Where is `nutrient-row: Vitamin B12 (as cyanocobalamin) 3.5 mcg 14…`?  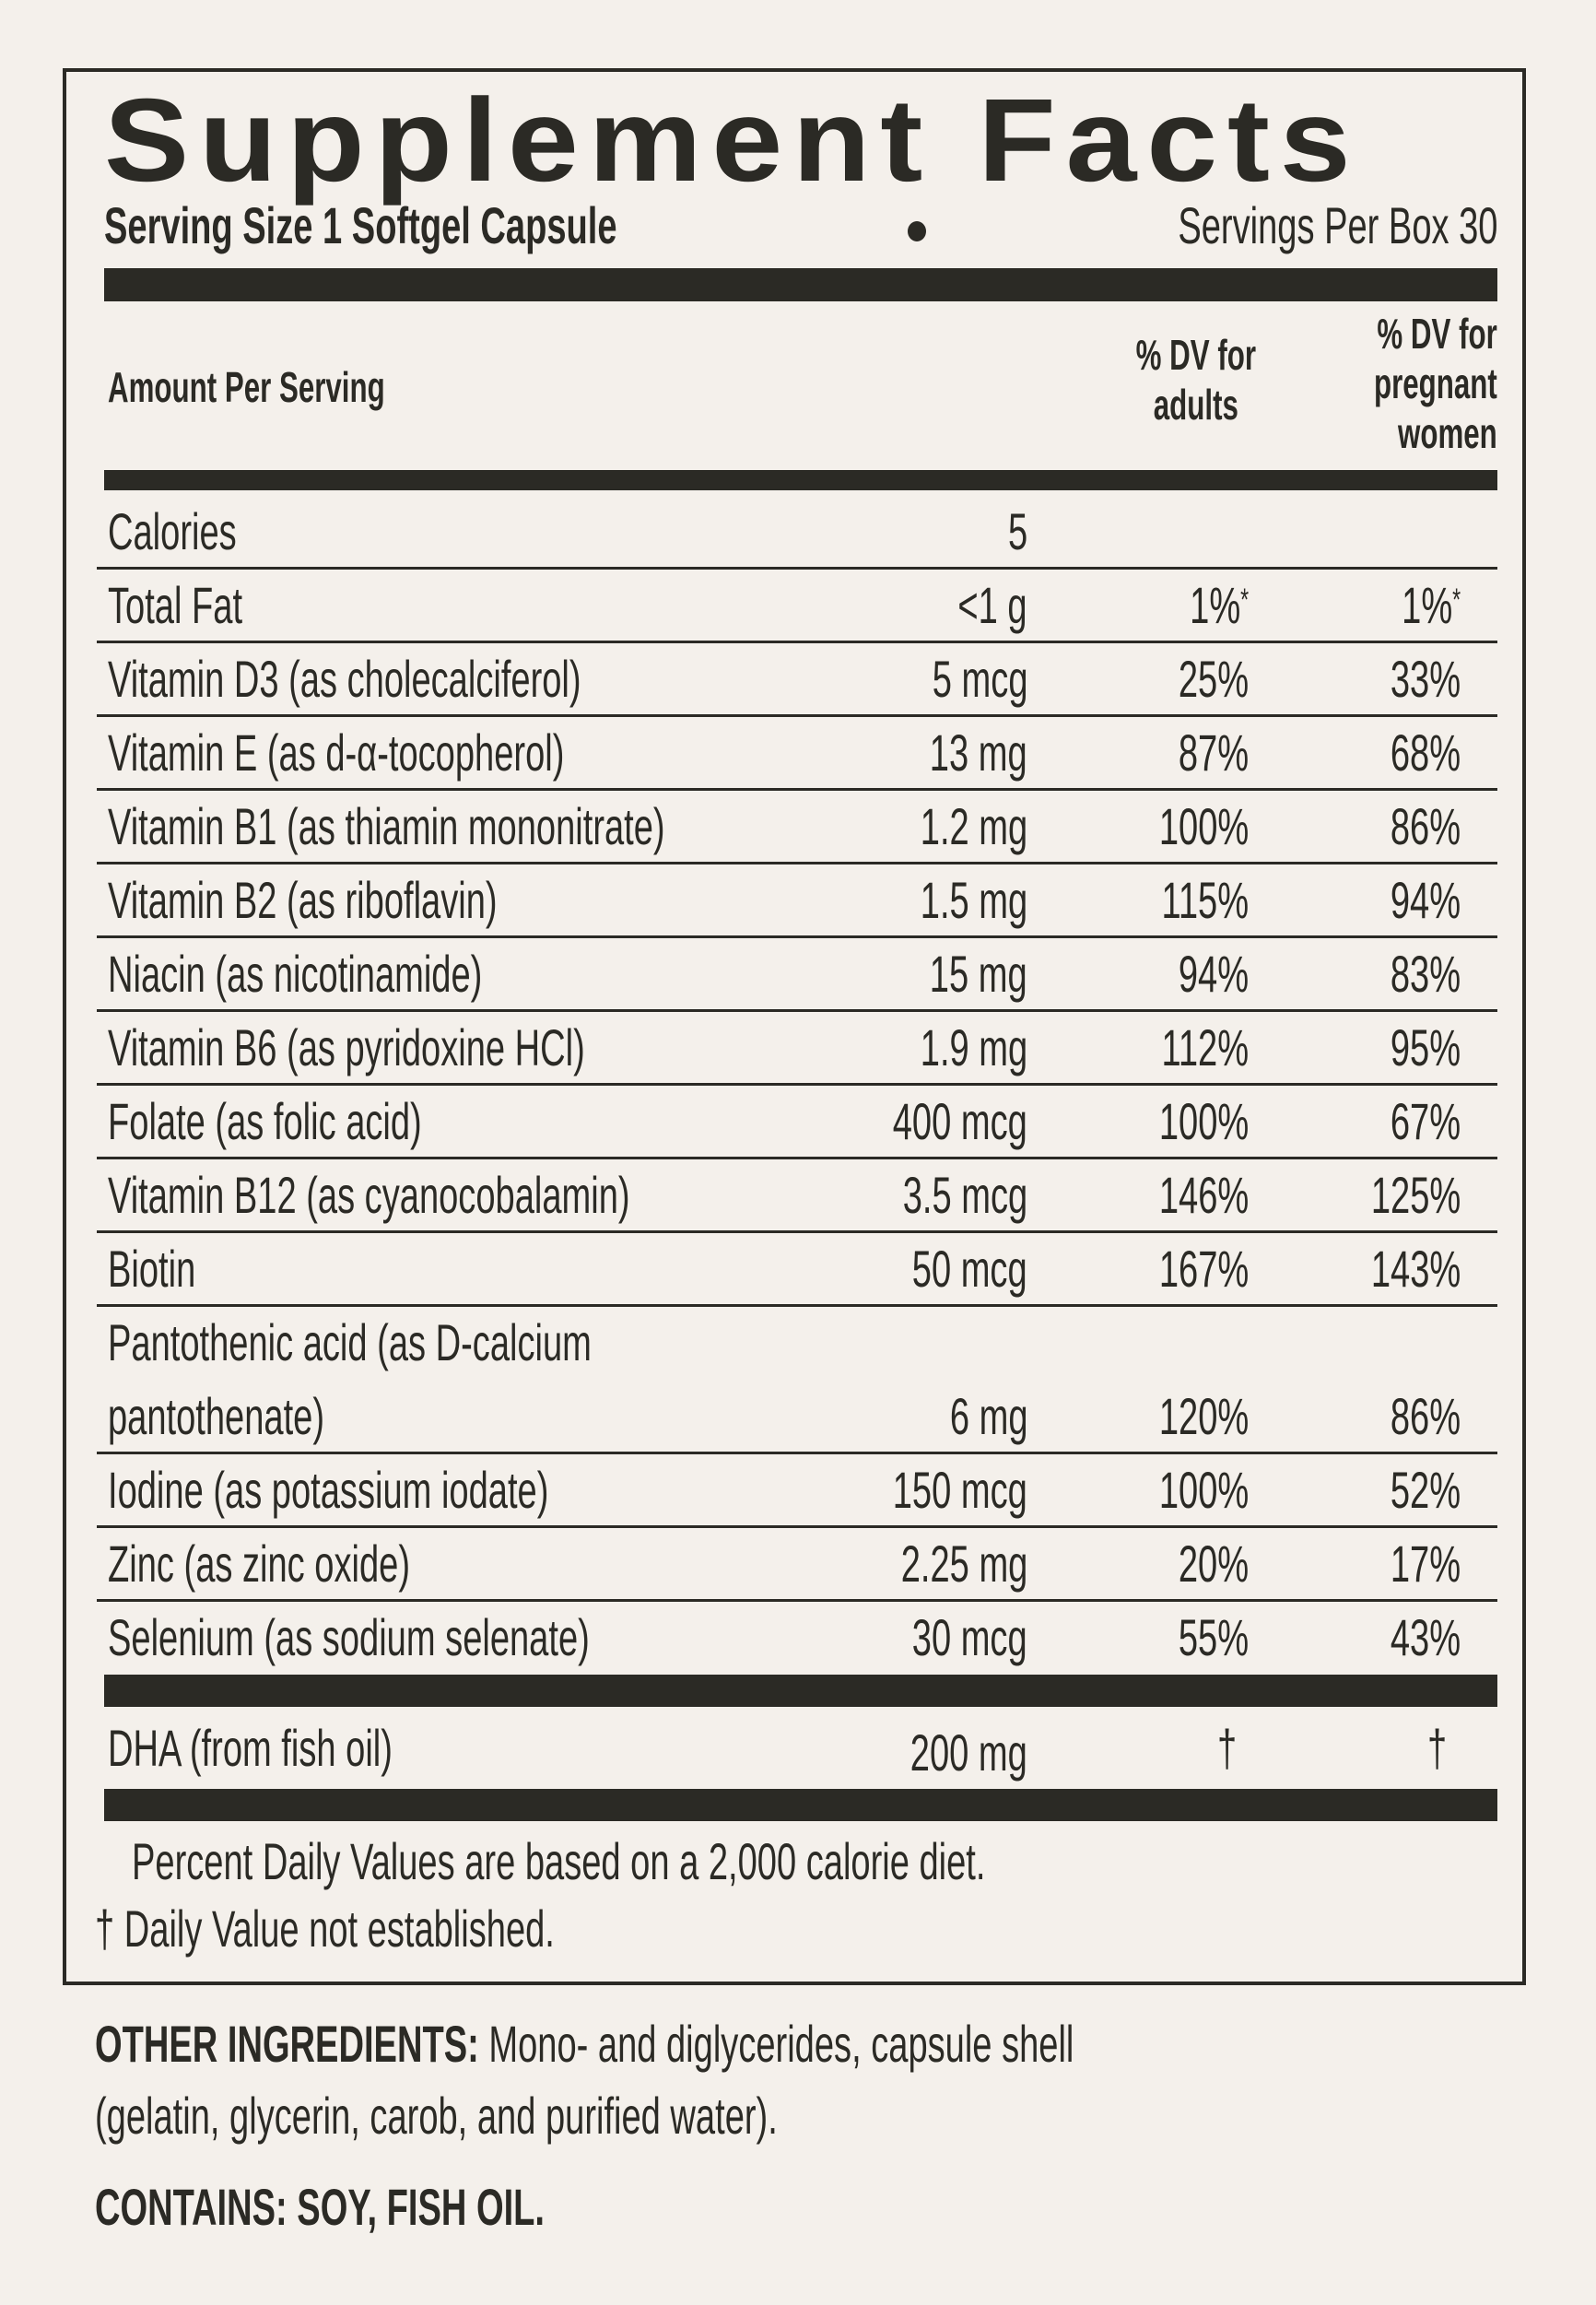 nutrient-row: Vitamin B12 (as cyanocobalamin) 3.5 mcg 14… is located at coordinates (798, 1195).